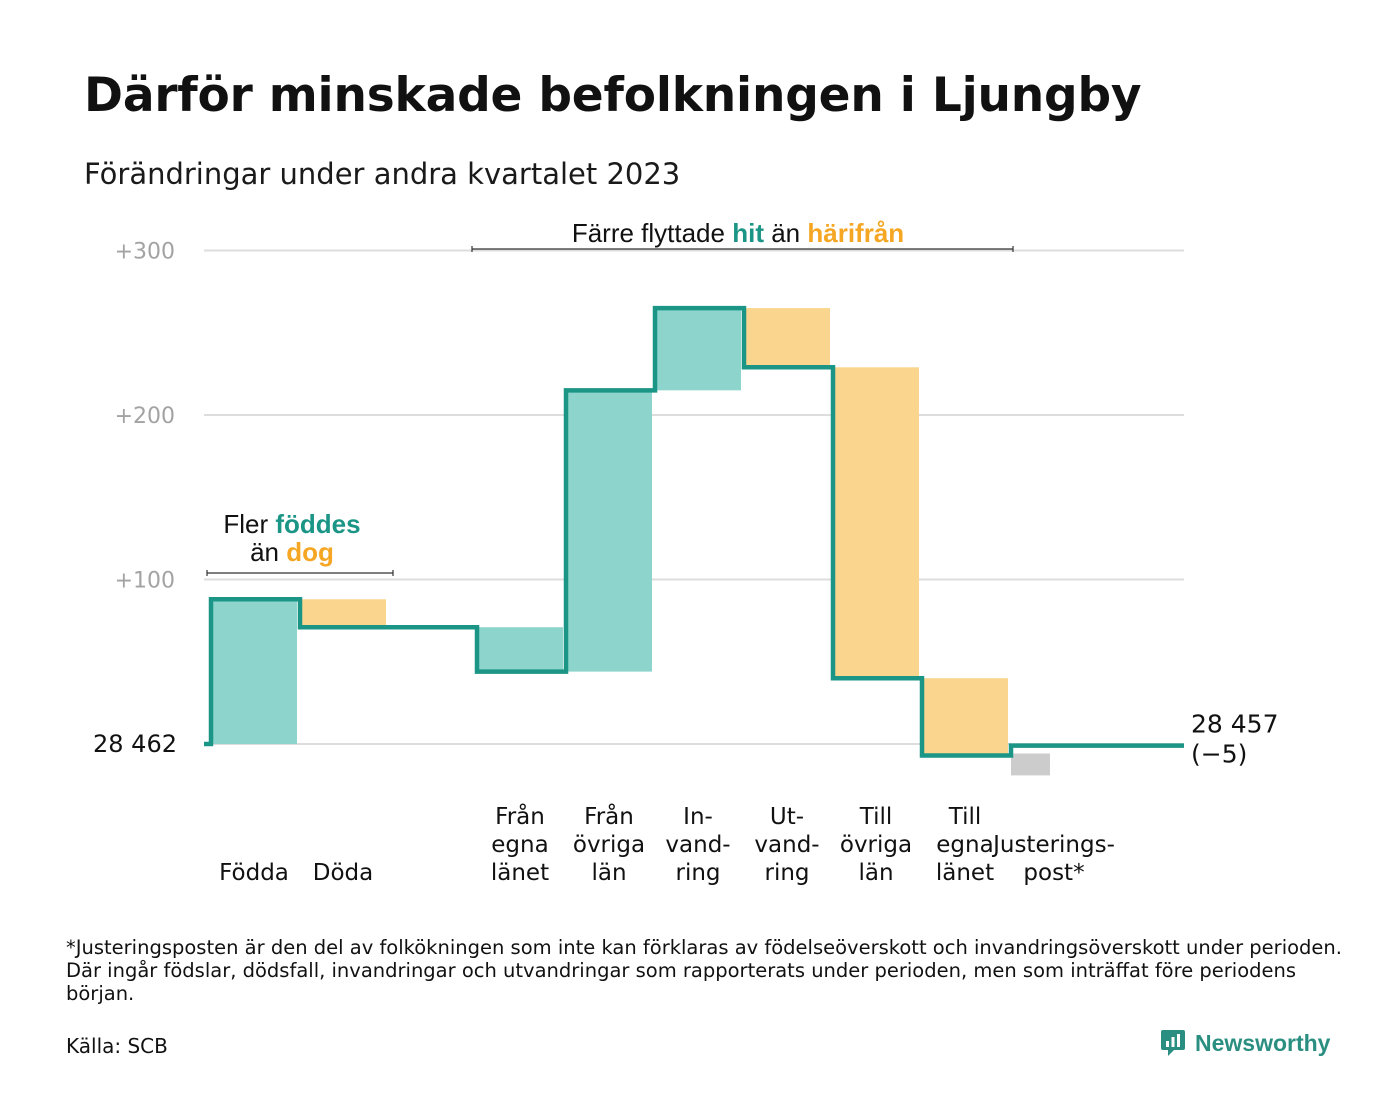 The height and width of the screenshot is (1120, 1400). Describe the element at coordinates (1053, 845) in the screenshot. I see `category-label: Justerings-` at that location.